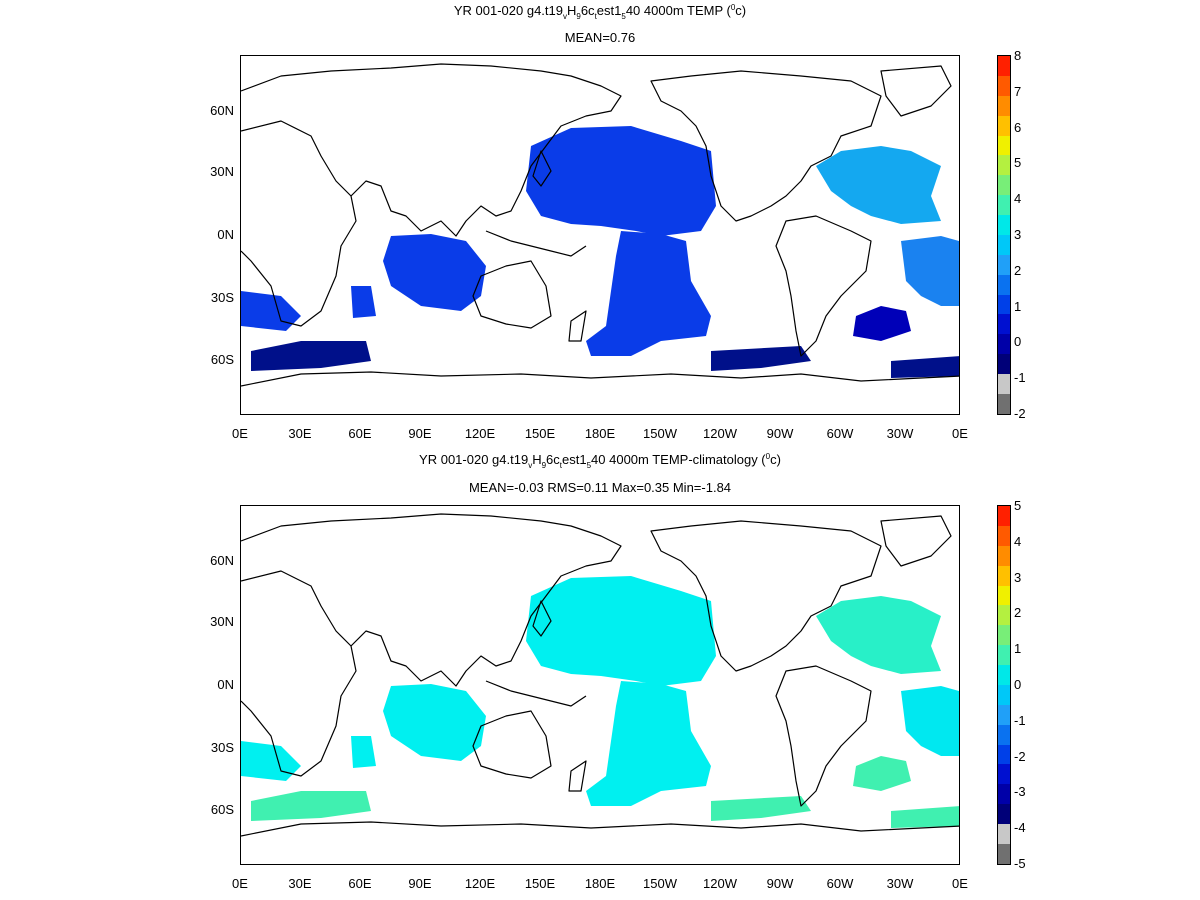 This screenshot has width=1200, height=900. I want to click on colorbar-label: -5, so click(1020, 863).